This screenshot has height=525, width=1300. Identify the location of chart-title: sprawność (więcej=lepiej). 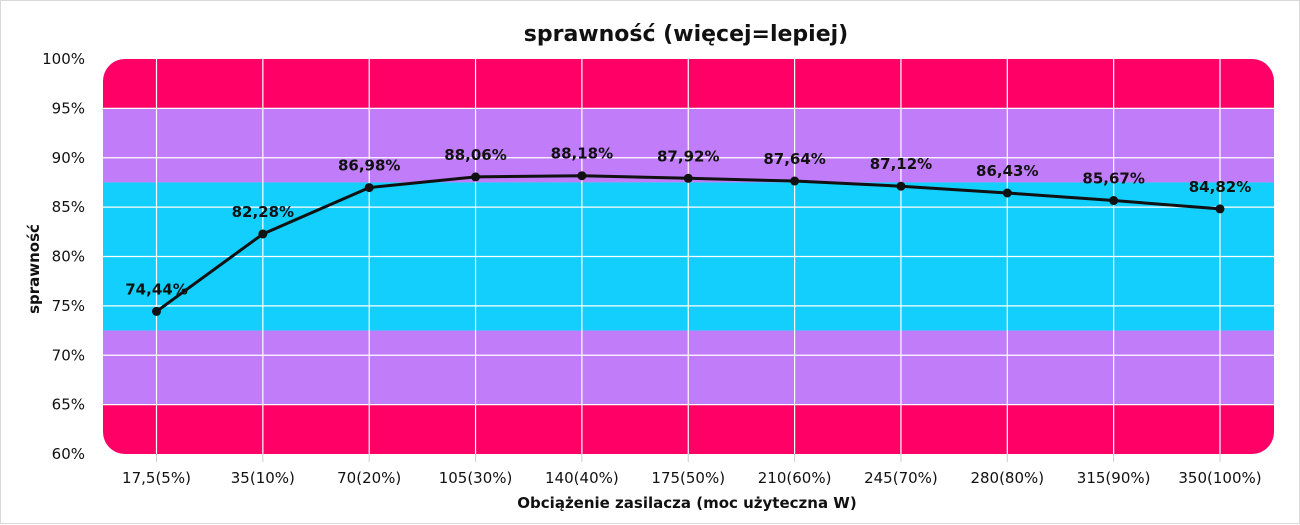
(686, 34).